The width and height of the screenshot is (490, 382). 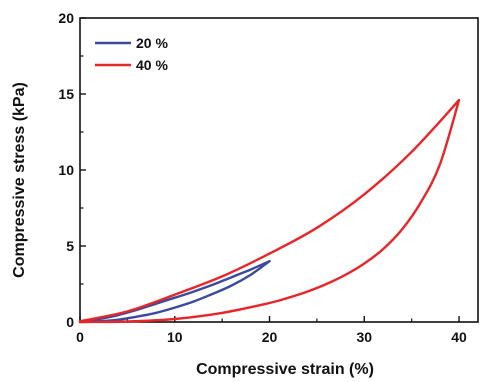 What do you see at coordinates (285, 369) in the screenshot?
I see `x-axis-title: Compressive strain (%)` at bounding box center [285, 369].